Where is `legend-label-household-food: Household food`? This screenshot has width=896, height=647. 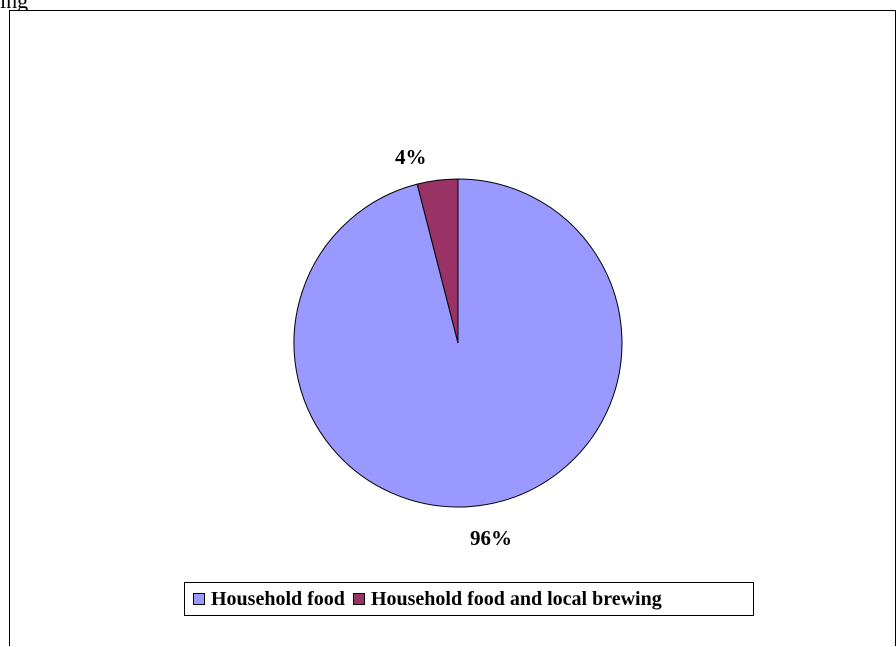 legend-label-household-food: Household food is located at coordinates (278, 598).